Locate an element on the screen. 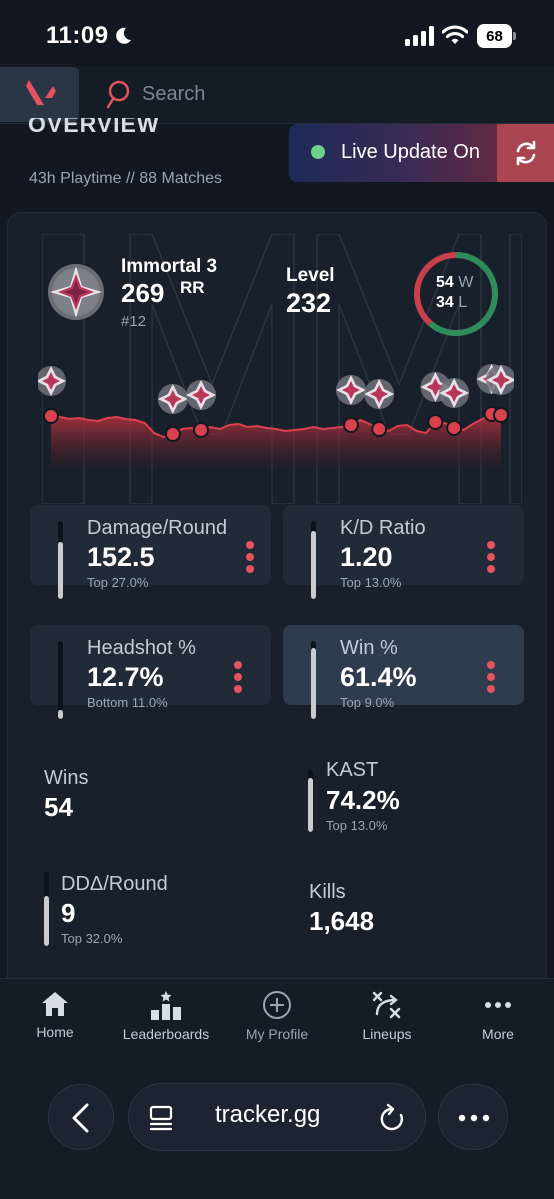 Image resolution: width=554 pixels, height=1199 pixels. rr-area is located at coordinates (276, 440).